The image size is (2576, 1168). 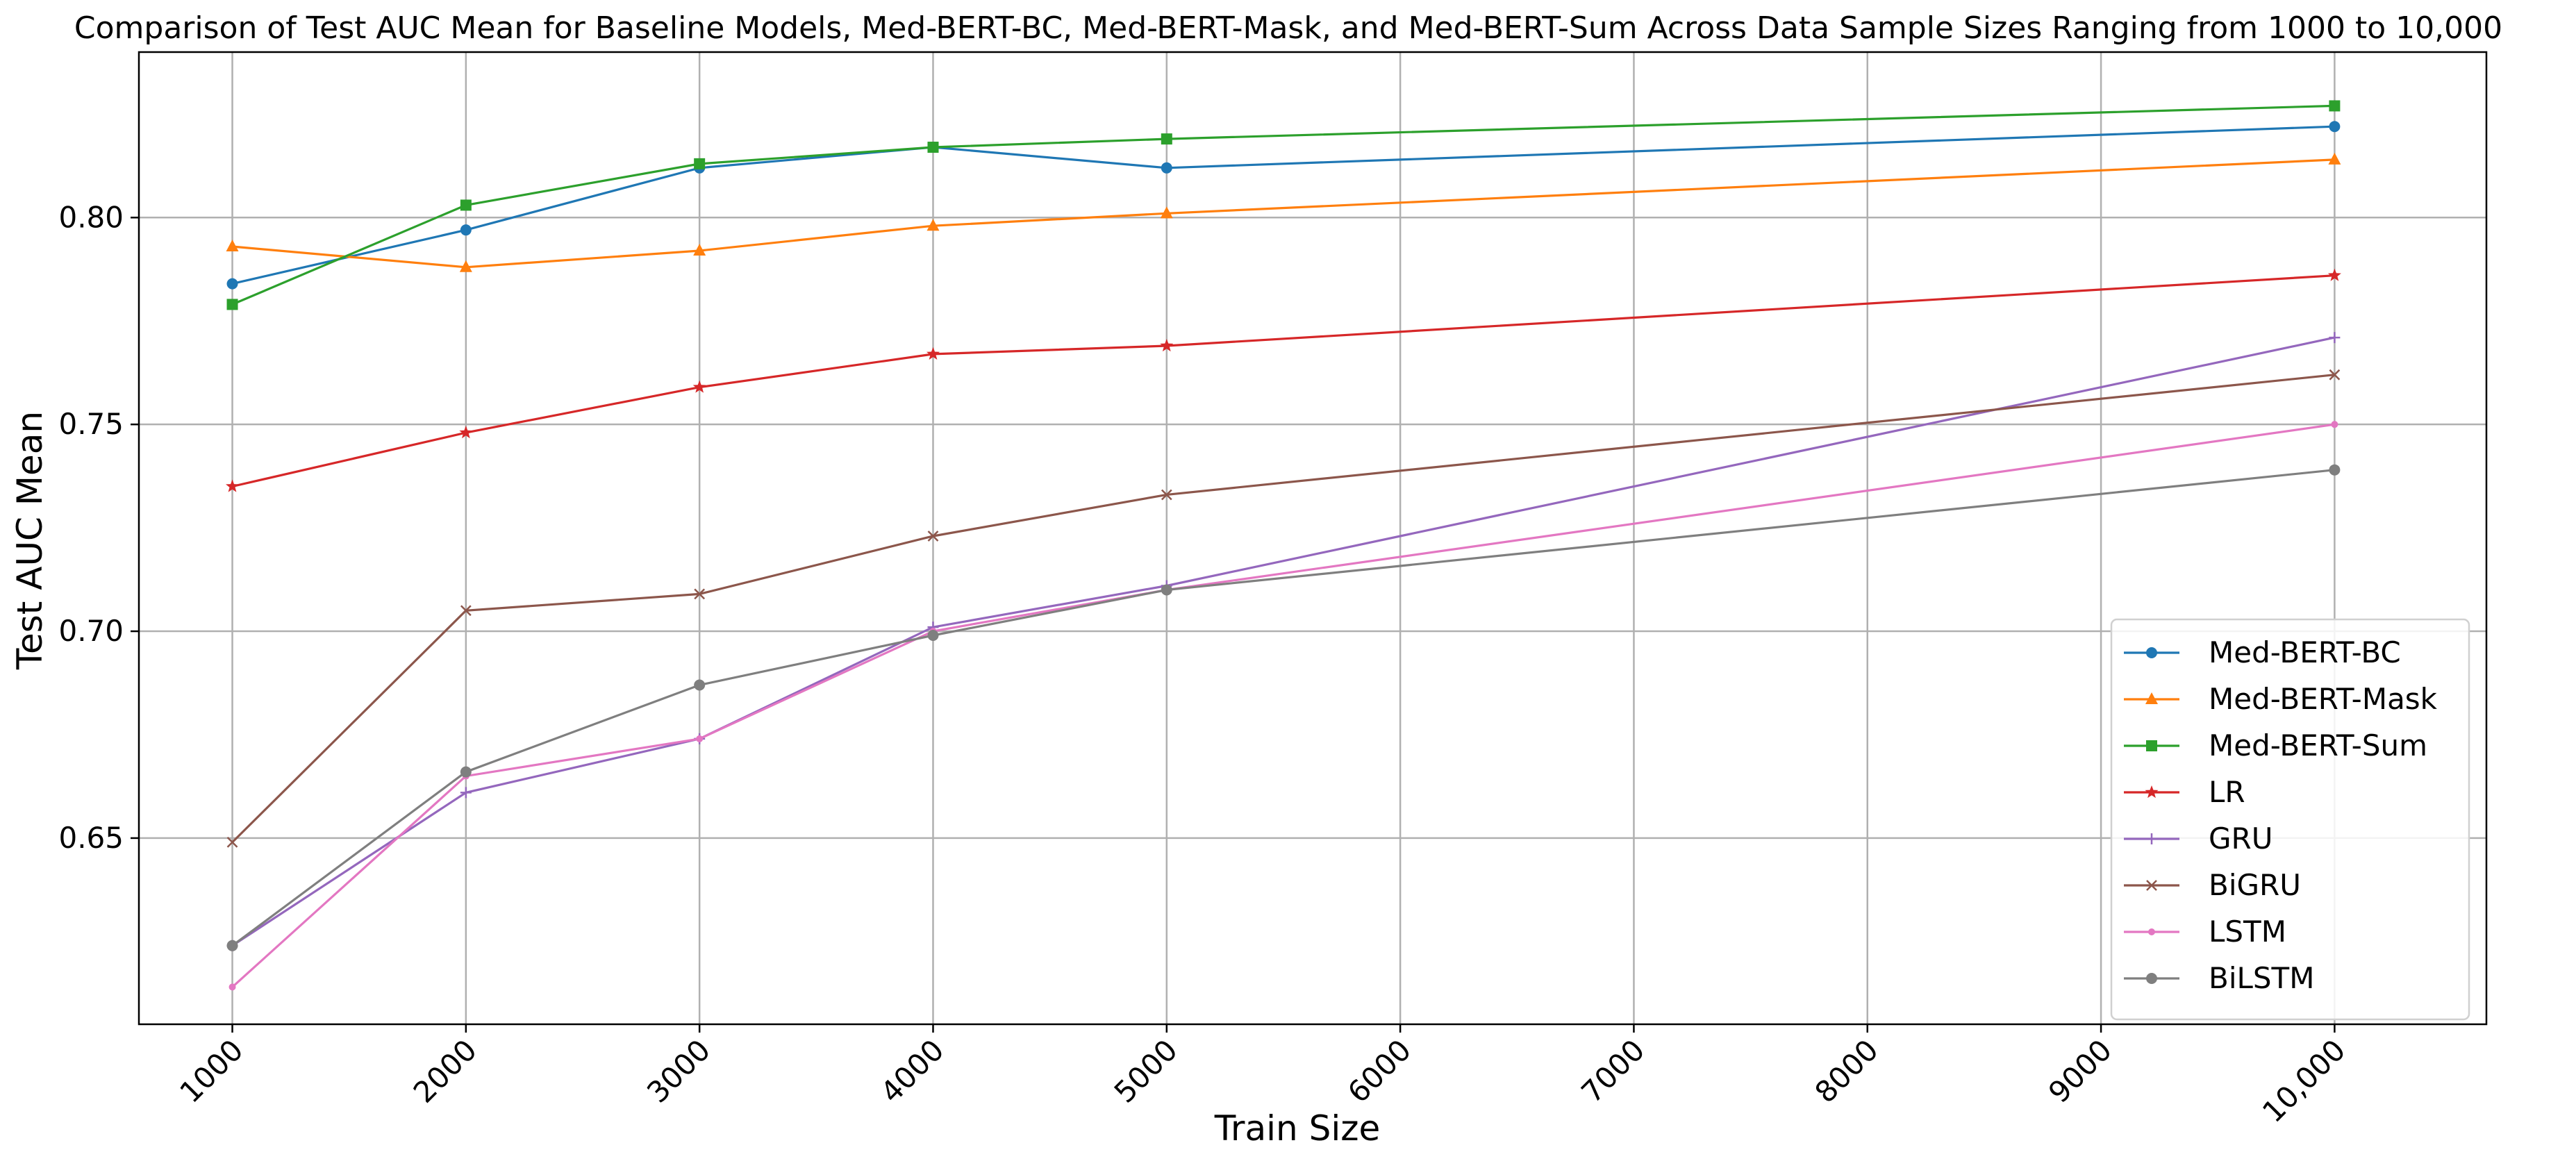 I want to click on x-tick-label: 9000, so click(x=2080, y=1071).